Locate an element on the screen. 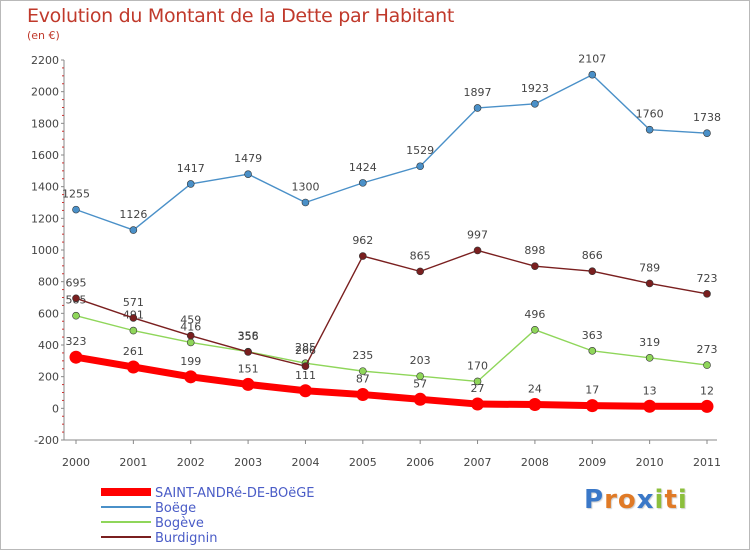 The image size is (750, 550). data-label: 1738 is located at coordinates (707, 117).